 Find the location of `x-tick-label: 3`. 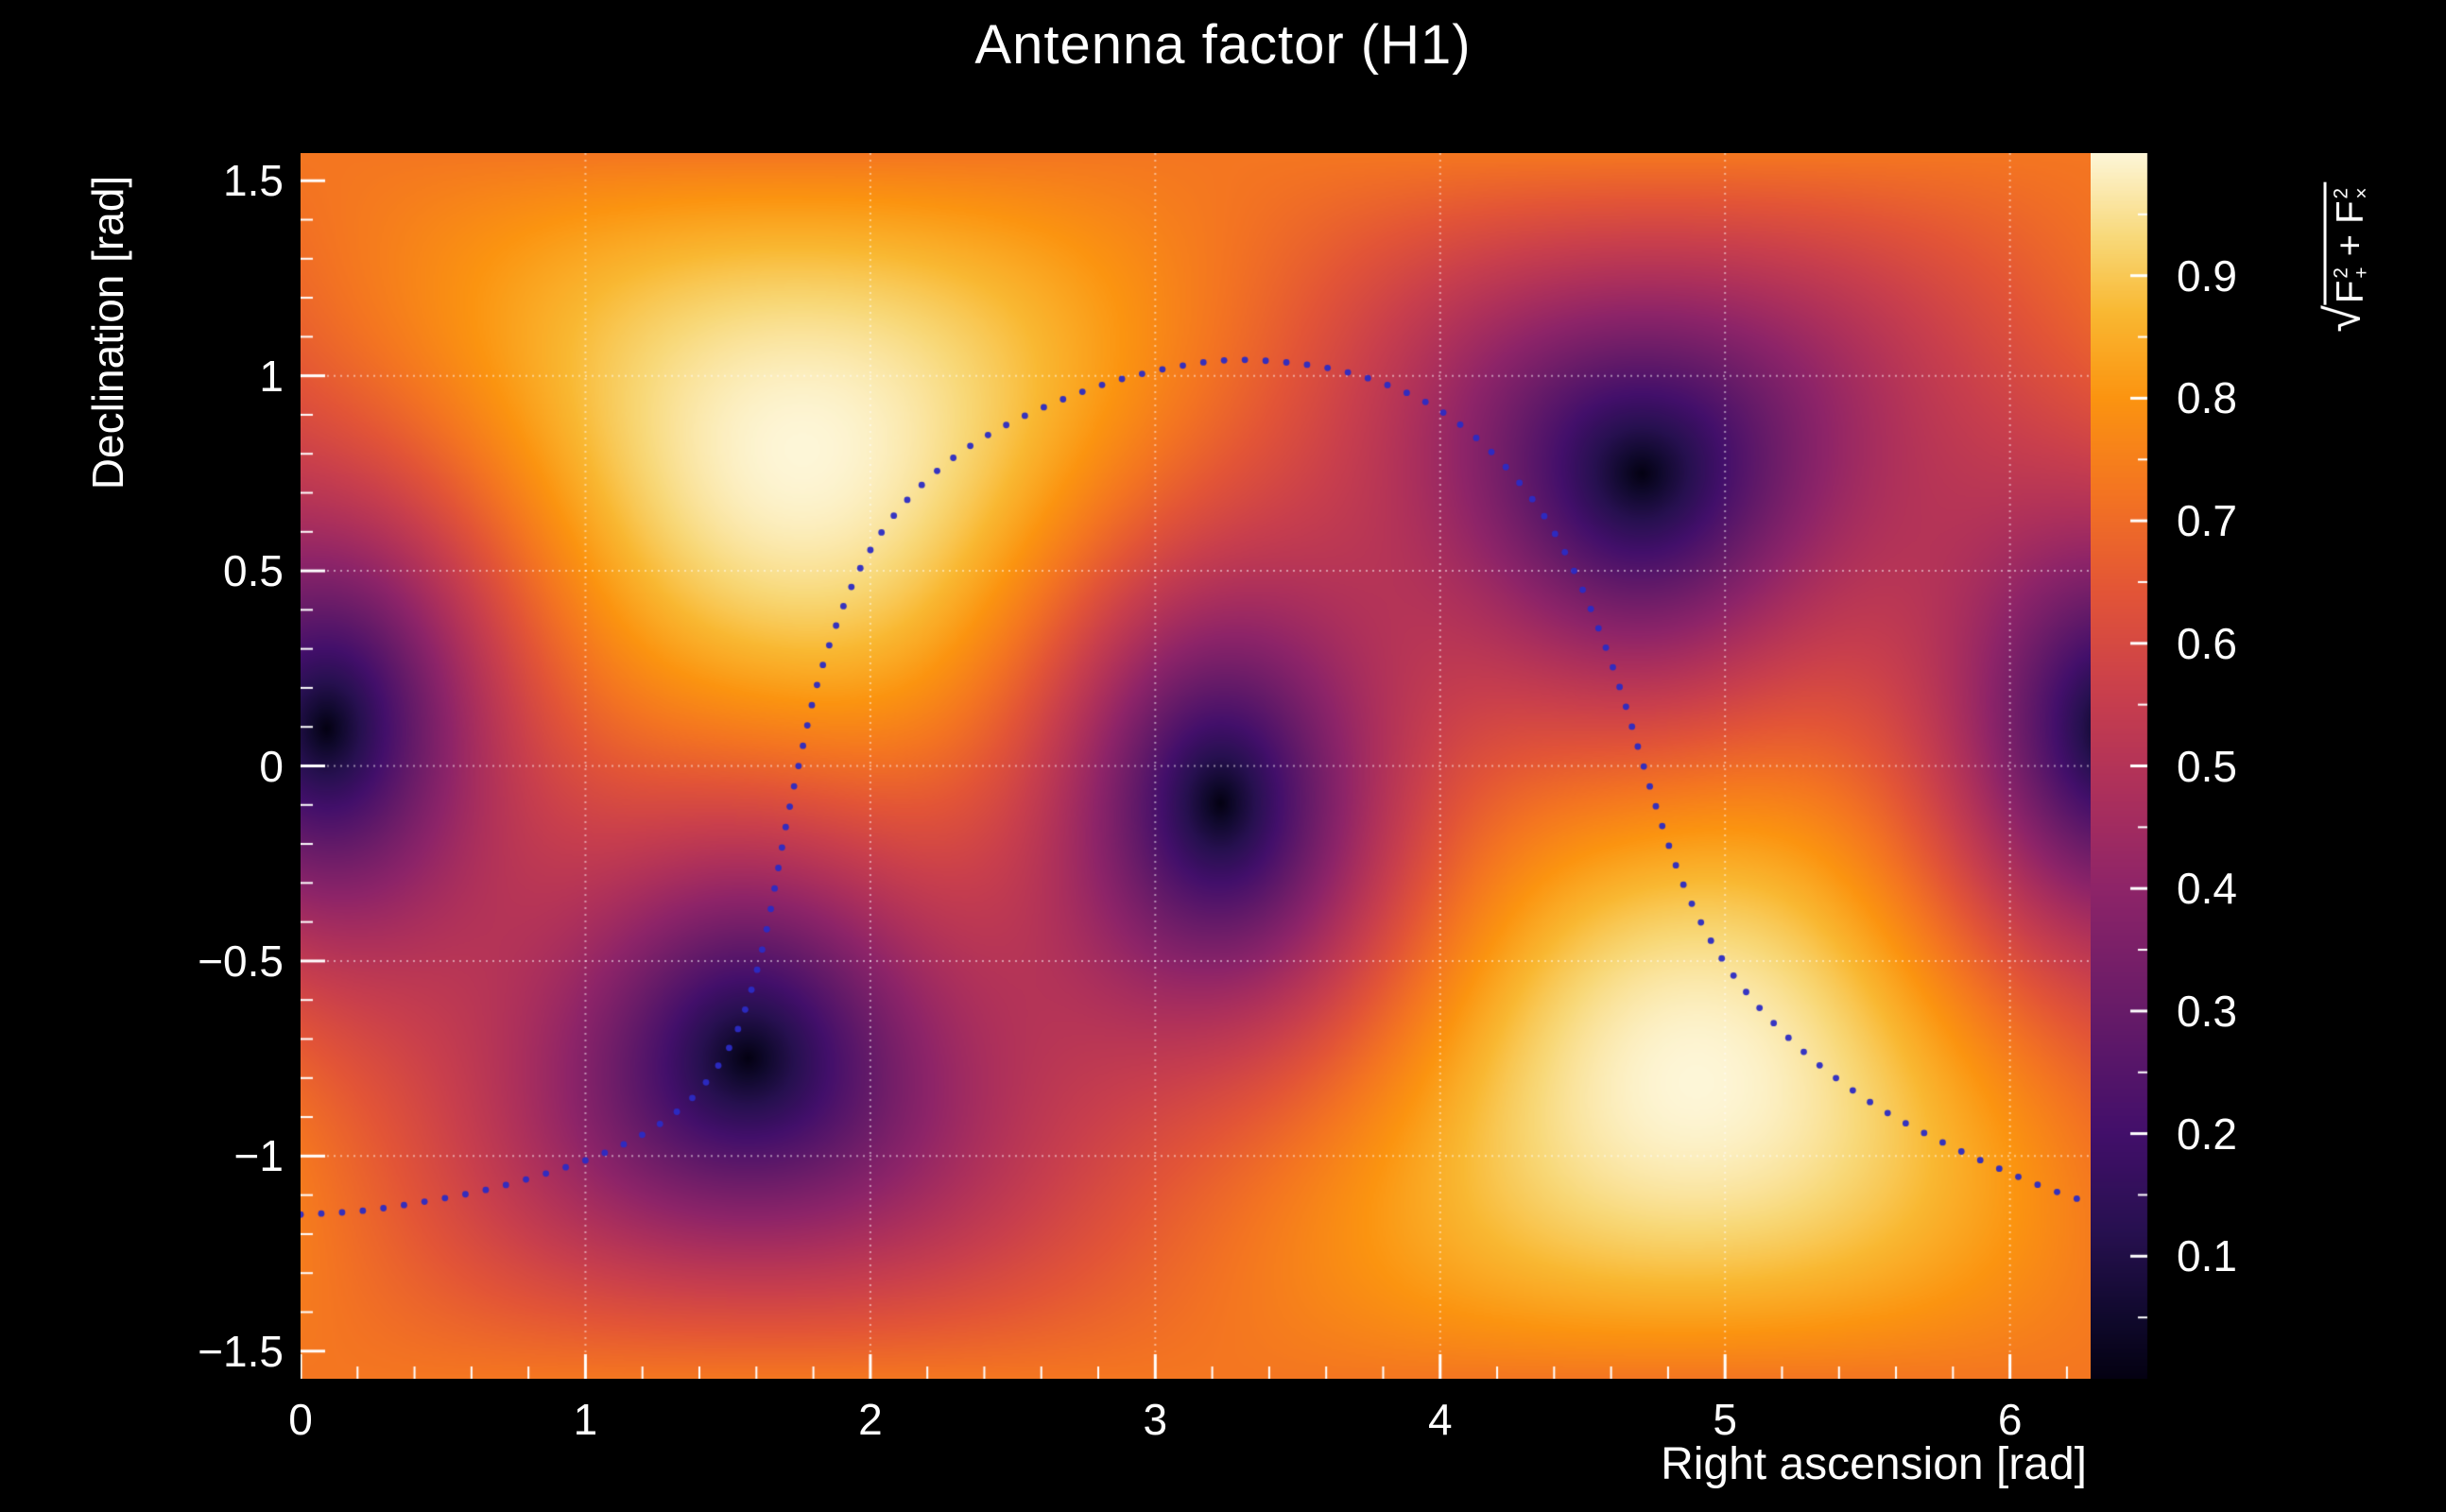

x-tick-label: 3 is located at coordinates (1155, 1419).